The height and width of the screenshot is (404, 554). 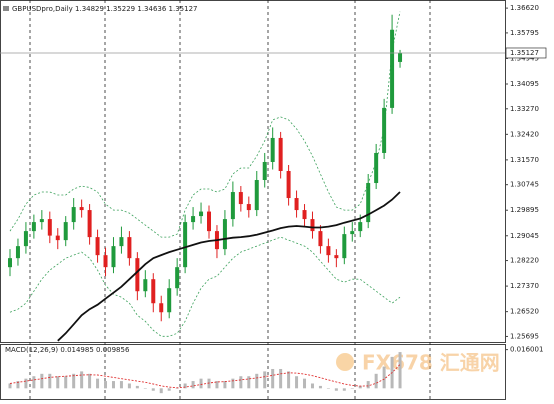 I want to click on symbol-icon, so click(x=6, y=8).